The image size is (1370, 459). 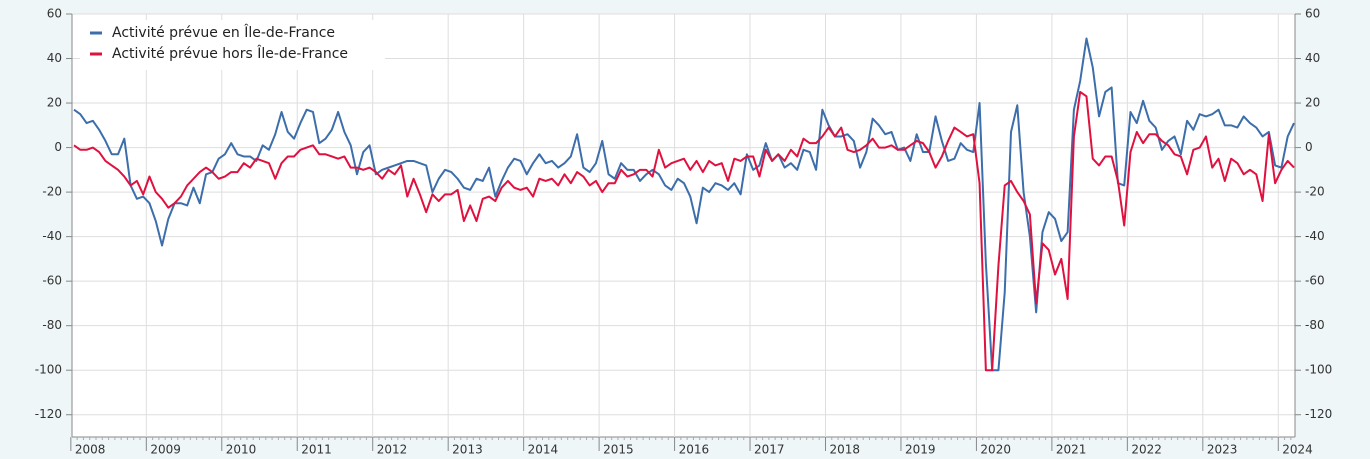 What do you see at coordinates (1309, 147) in the screenshot?
I see `y2-tick-label: 0` at bounding box center [1309, 147].